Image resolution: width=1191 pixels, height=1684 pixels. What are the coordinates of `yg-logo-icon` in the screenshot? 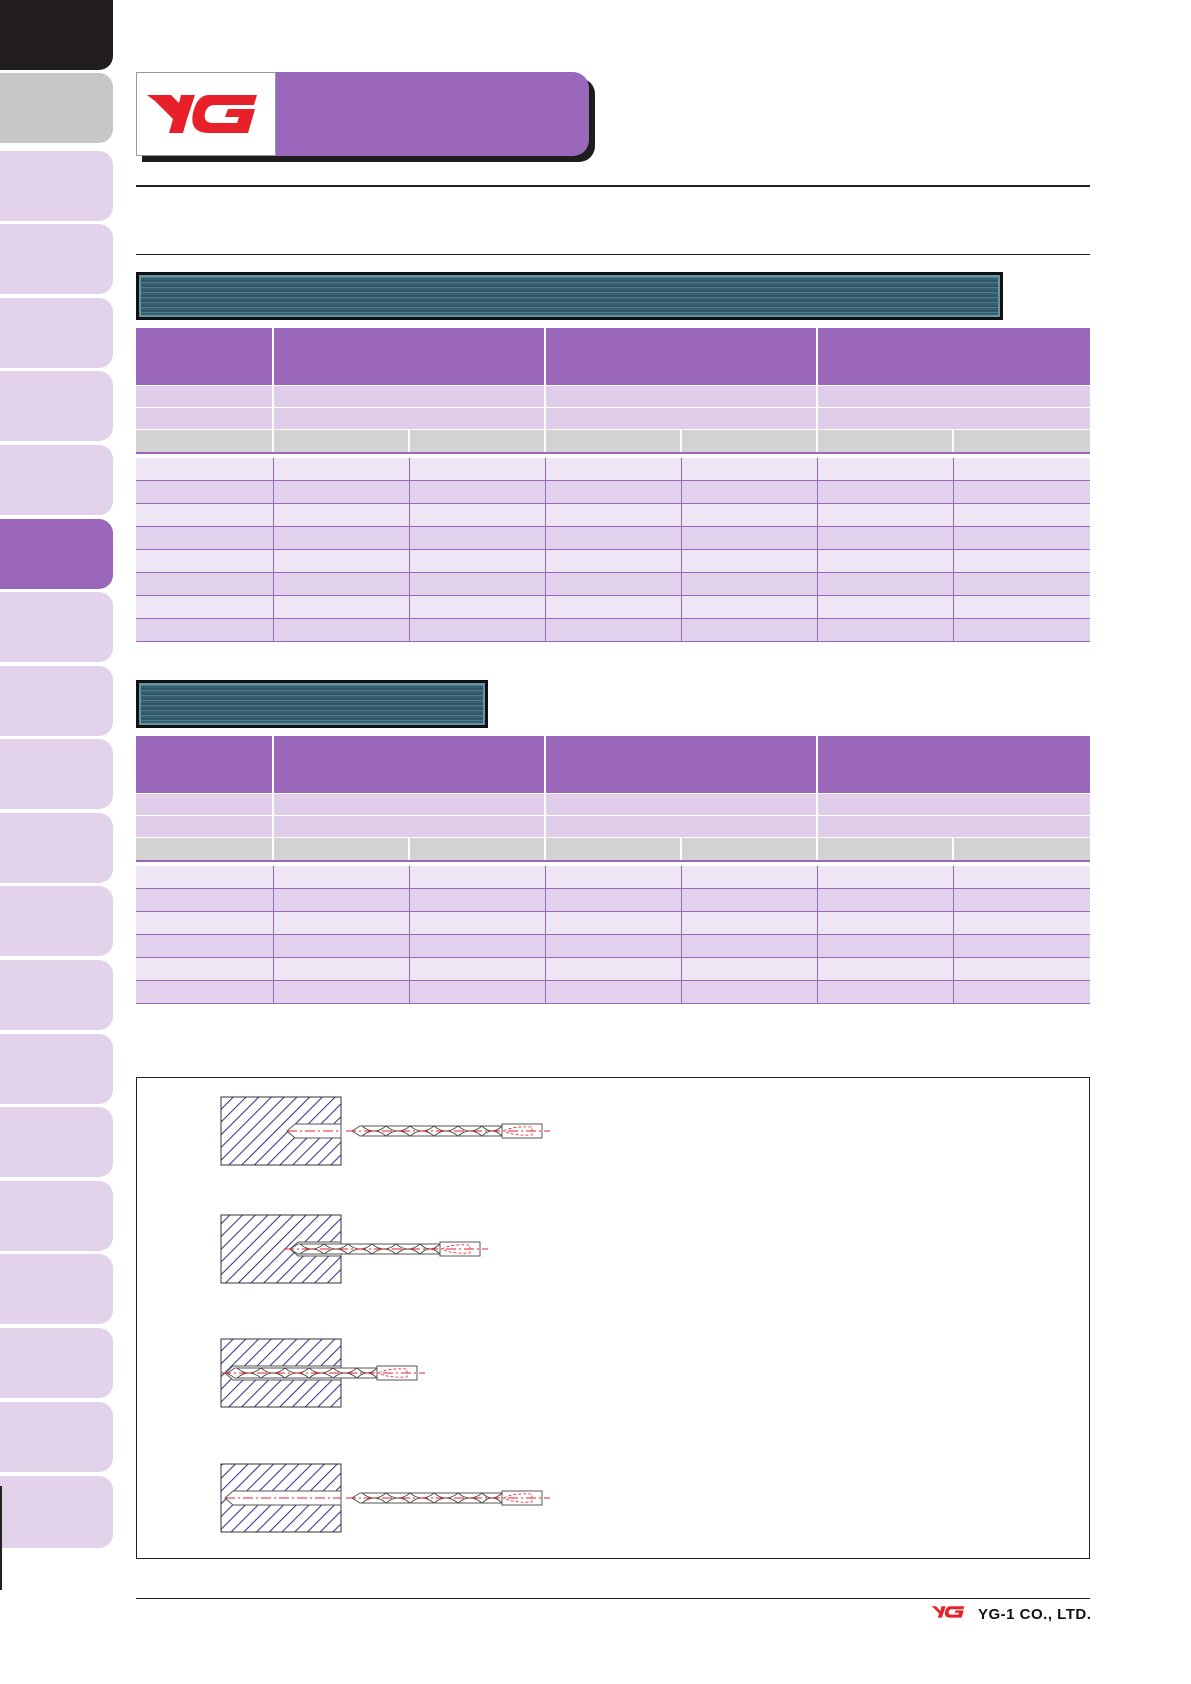 It's located at (202, 114).